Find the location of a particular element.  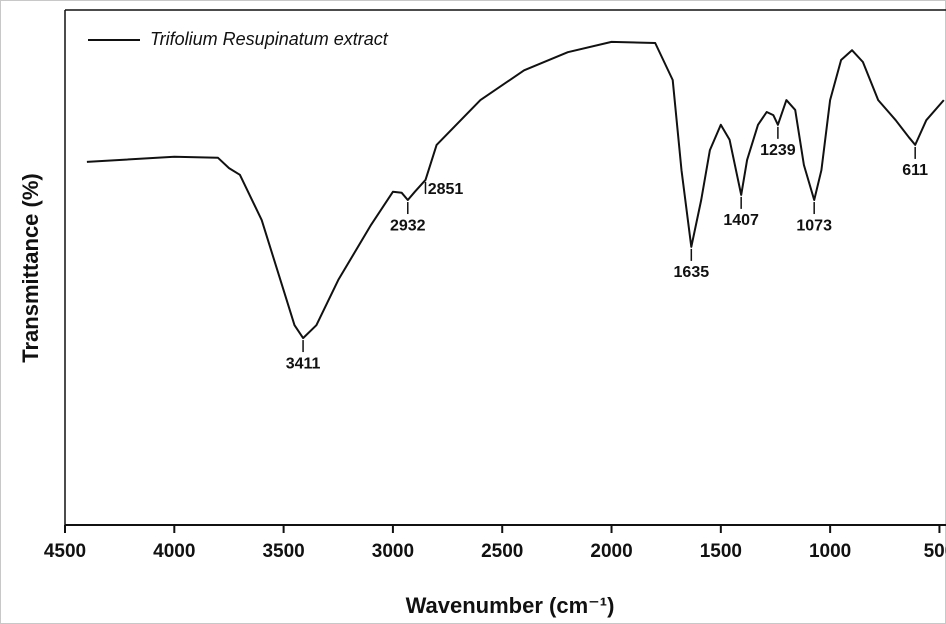

x-tick-label: 2000 is located at coordinates (611, 551).